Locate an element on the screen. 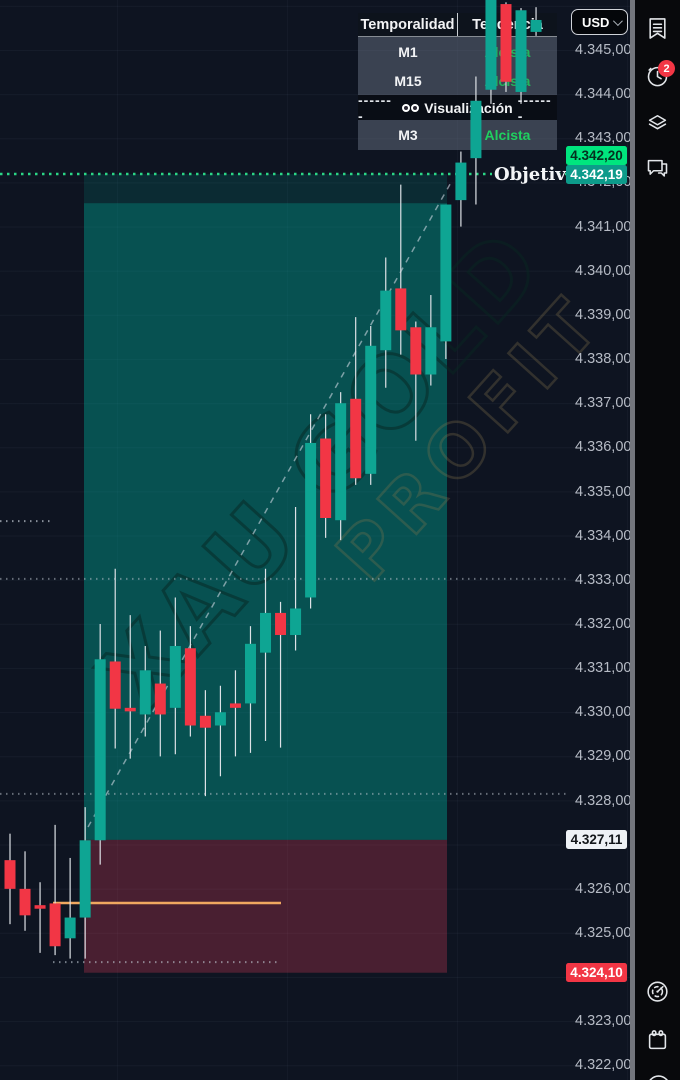 Image resolution: width=680 pixels, height=1080 pixels. radar-icon is located at coordinates (657, 990).